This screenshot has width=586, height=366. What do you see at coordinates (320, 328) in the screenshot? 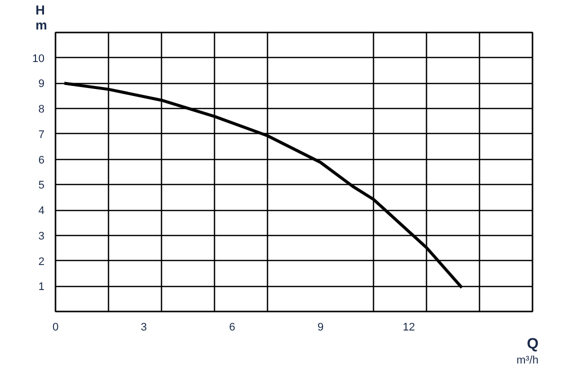
I see `x-tick-label: 9` at bounding box center [320, 328].